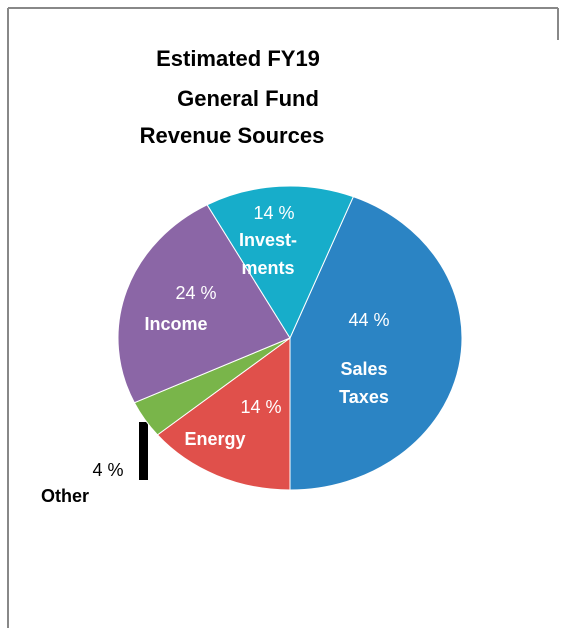 Image resolution: width=579 pixels, height=628 pixels. Describe the element at coordinates (175, 324) in the screenshot. I see `slice-label: Income` at that location.